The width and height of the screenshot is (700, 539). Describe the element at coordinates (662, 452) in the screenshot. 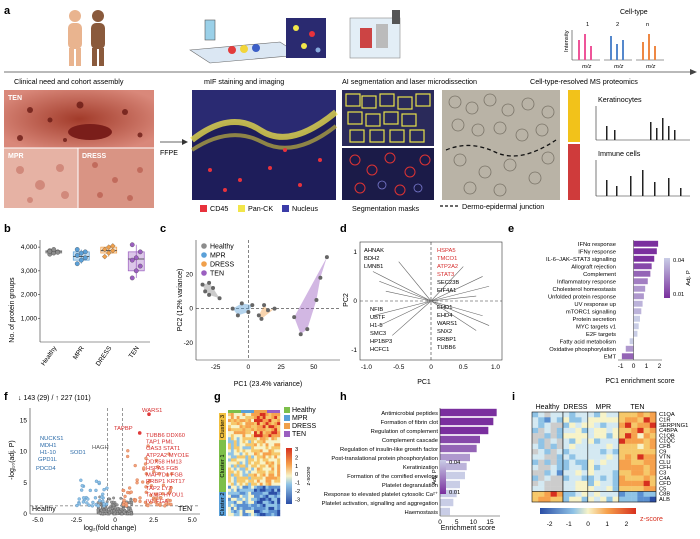

I see `i-gene-label: C9` at that location.